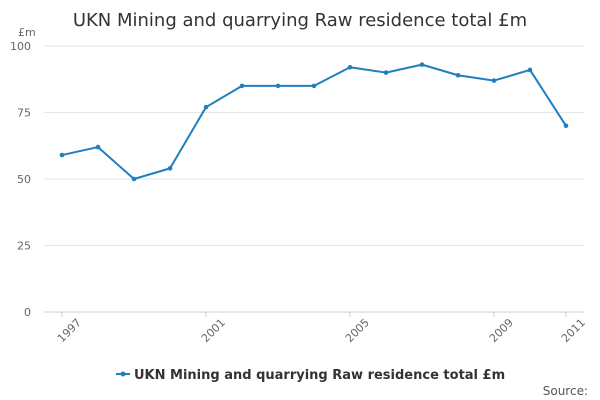 The width and height of the screenshot is (600, 400). What do you see at coordinates (573, 330) in the screenshot?
I see `x-tick-label: 2011` at bounding box center [573, 330].